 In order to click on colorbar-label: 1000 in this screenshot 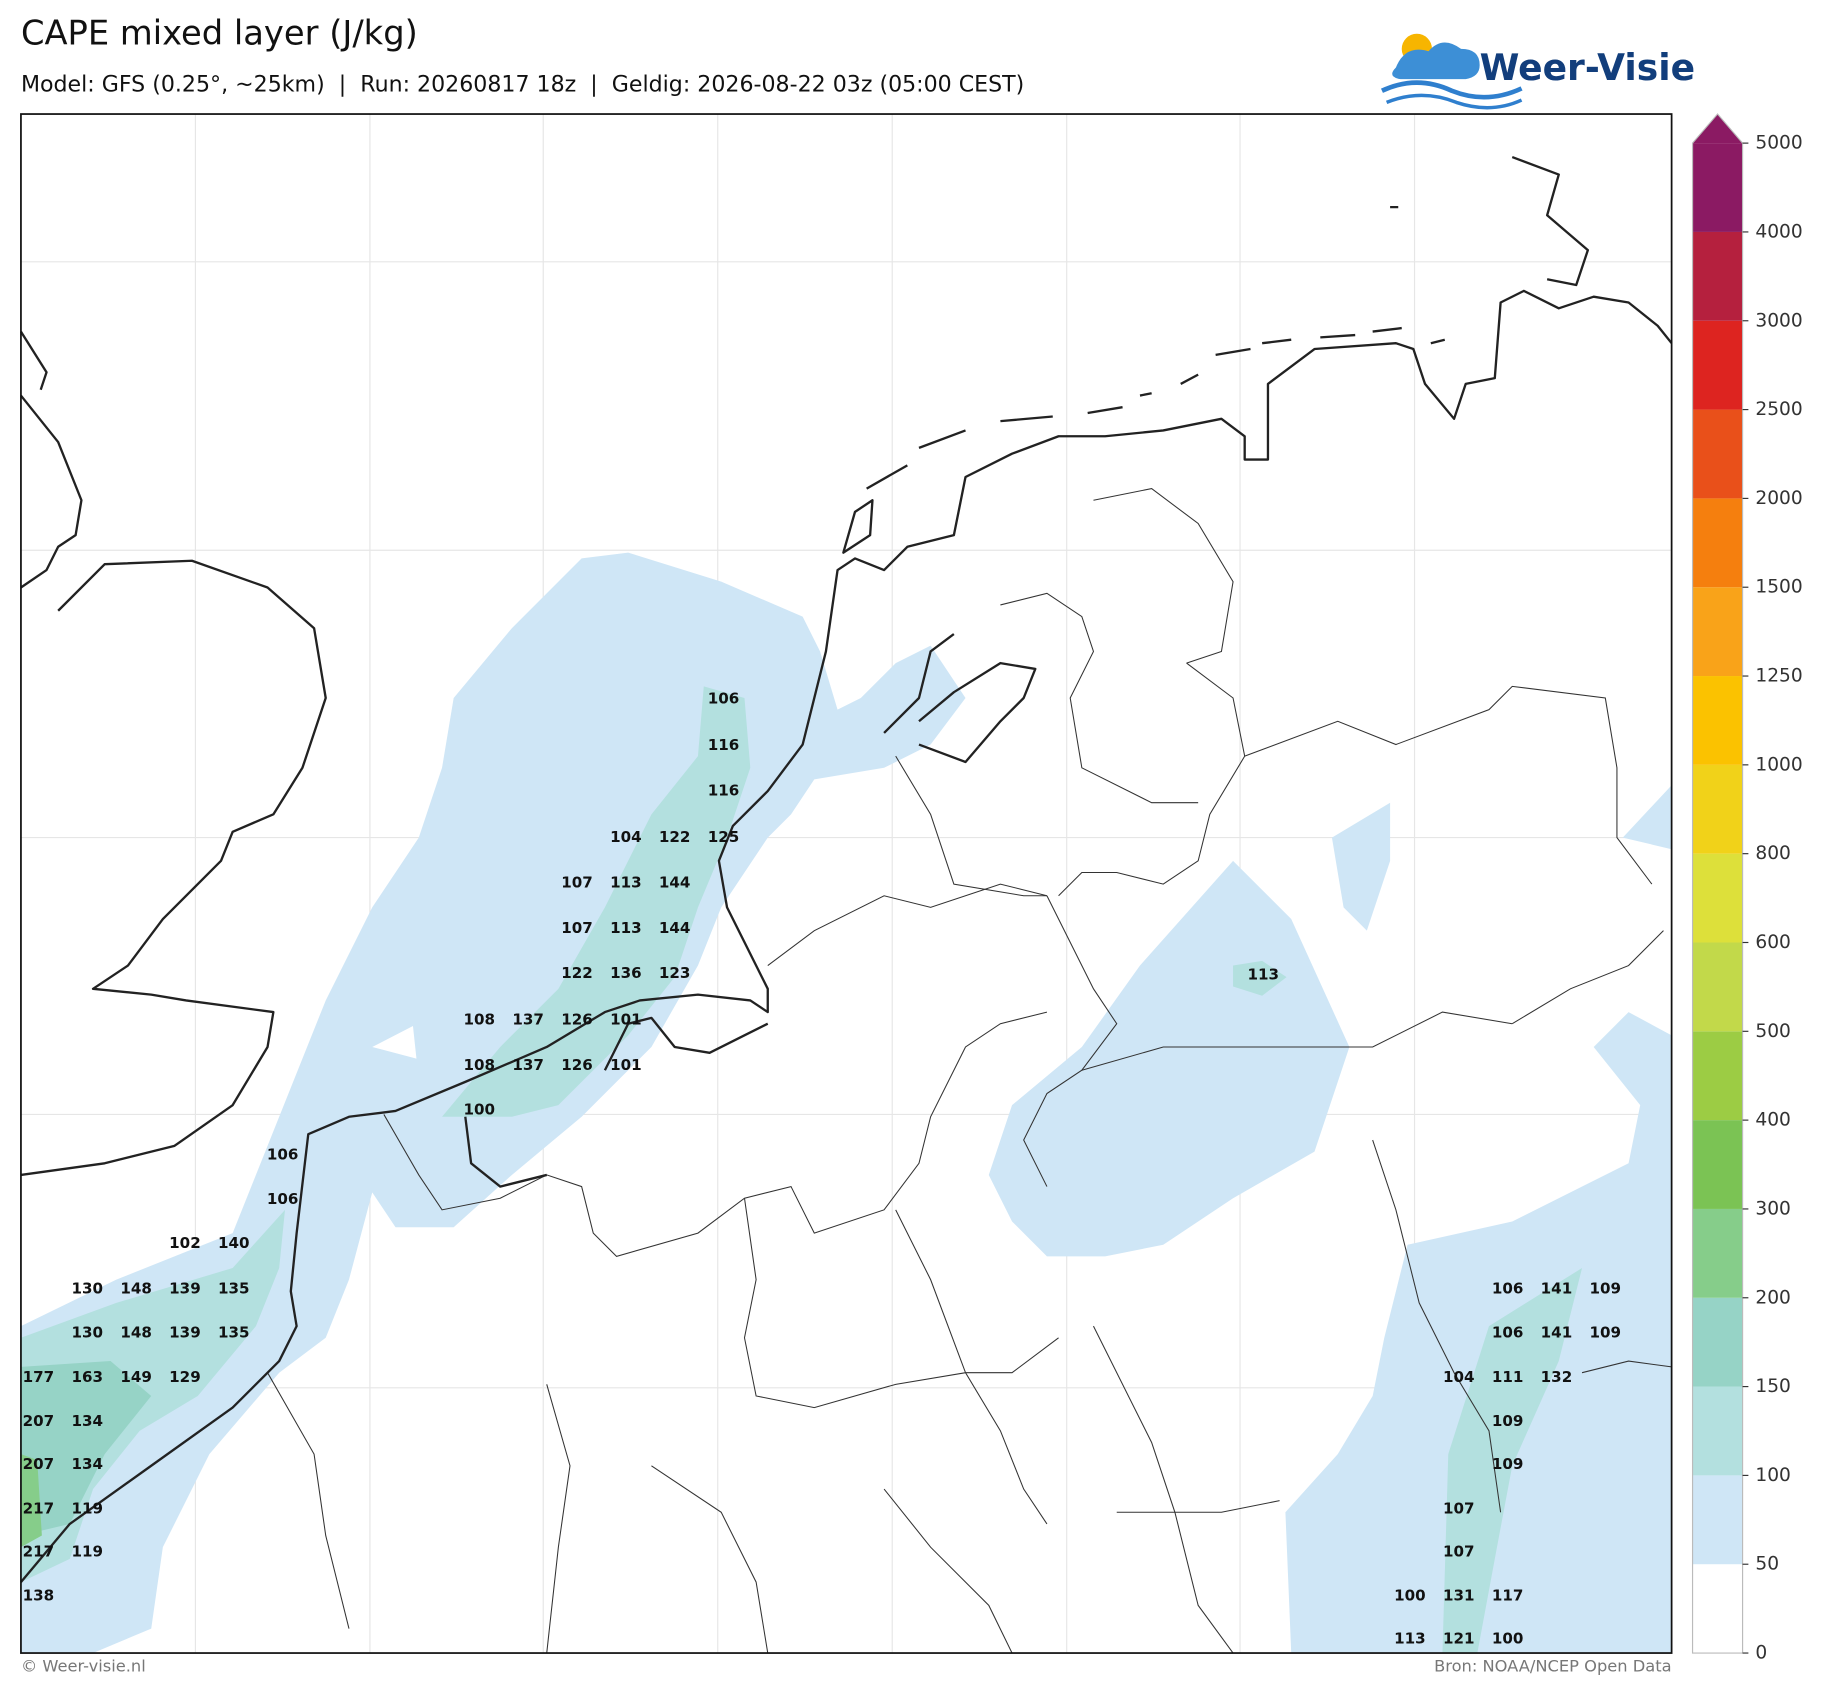, I will do `click(1778, 764)`.